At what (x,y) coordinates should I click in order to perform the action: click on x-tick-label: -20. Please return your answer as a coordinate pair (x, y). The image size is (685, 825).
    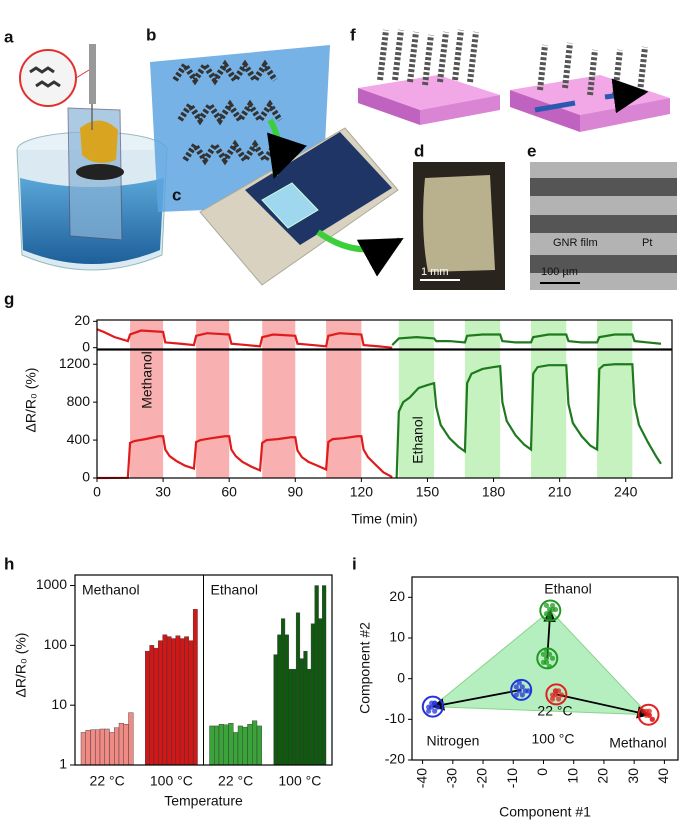
    Looking at the image, I should click on (482, 778).